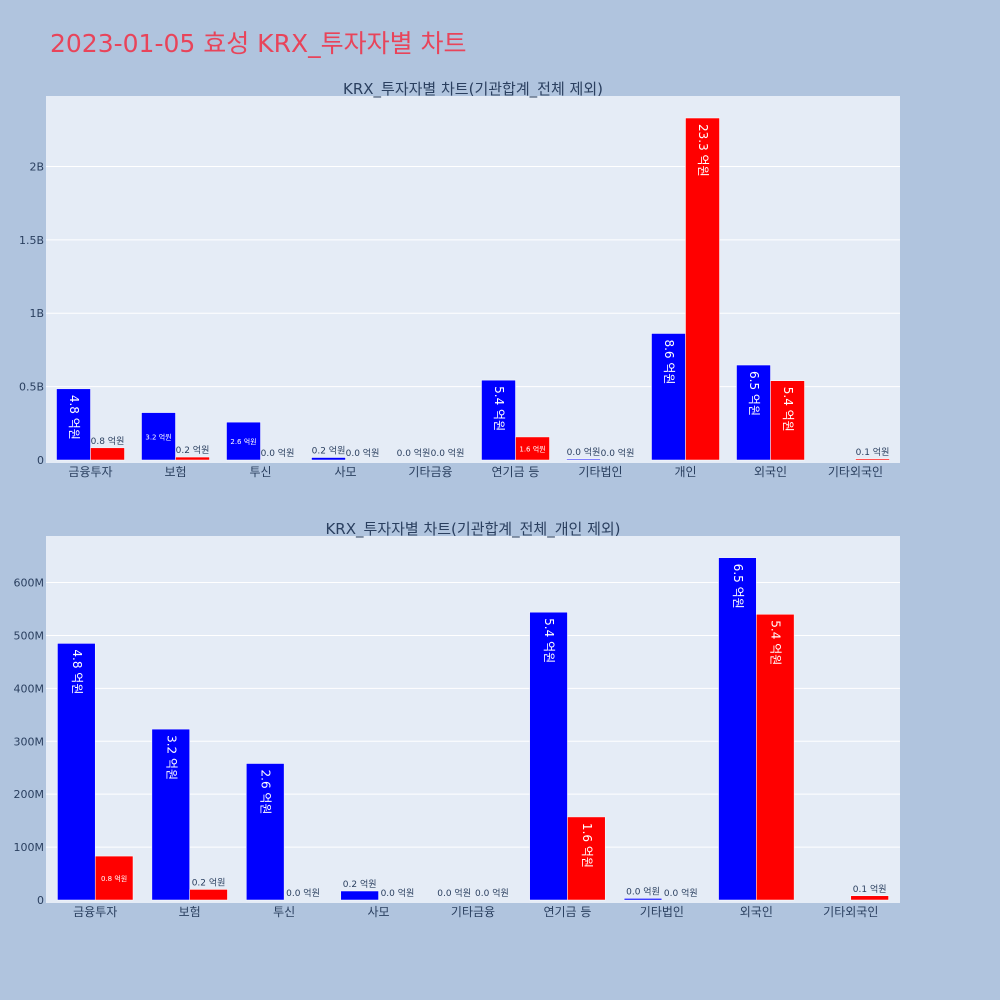 The width and height of the screenshot is (1000, 1000). Describe the element at coordinates (31, 240) in the screenshot. I see `y-tick-label: 1.5B` at that location.